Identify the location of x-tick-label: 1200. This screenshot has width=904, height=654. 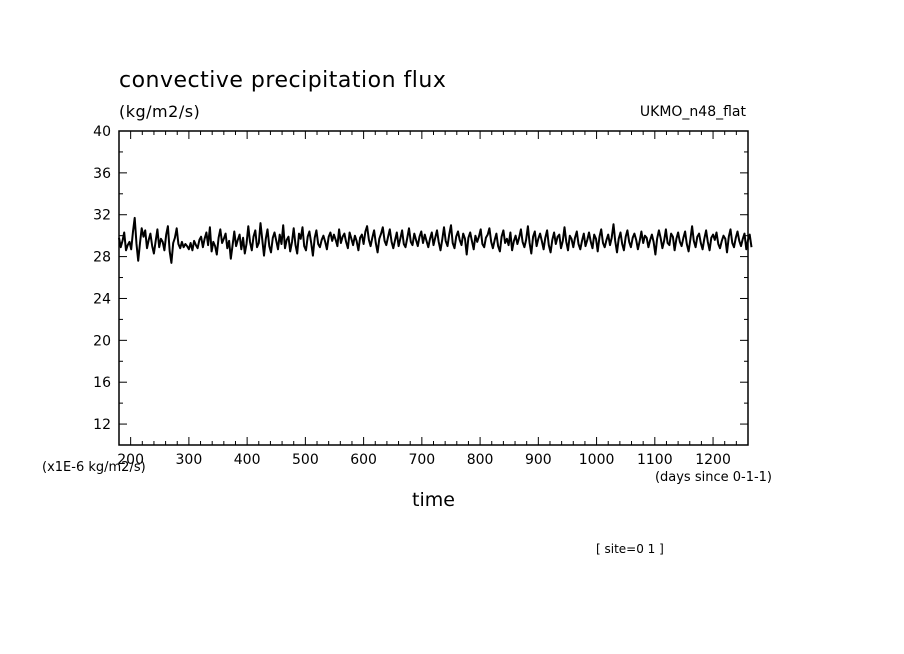
(713, 460).